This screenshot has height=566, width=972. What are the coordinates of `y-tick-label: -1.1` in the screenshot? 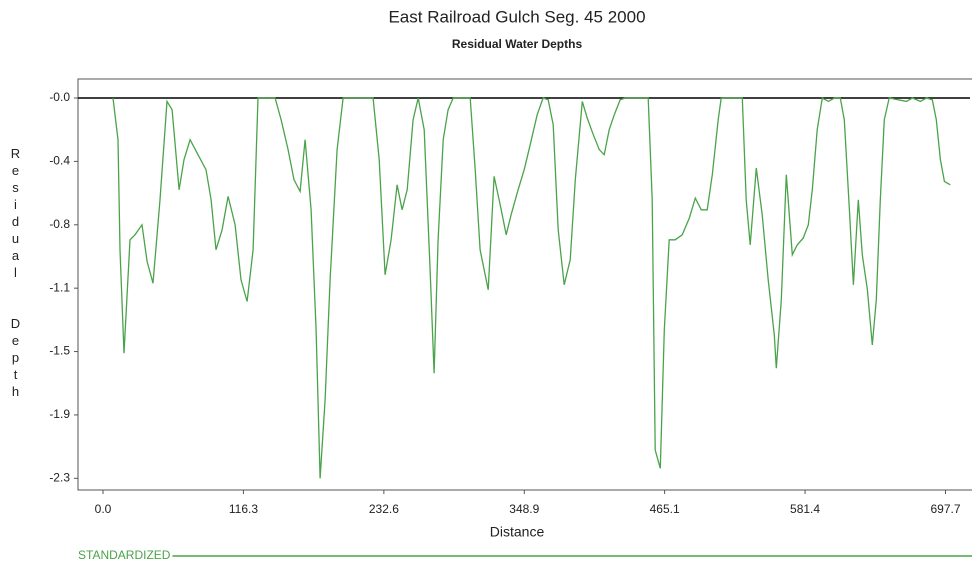 It's located at (59, 287).